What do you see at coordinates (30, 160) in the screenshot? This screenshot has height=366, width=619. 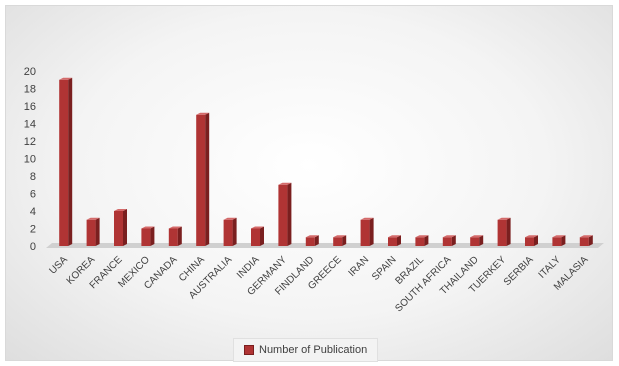 I see `y-tick-label: 10` at bounding box center [30, 160].